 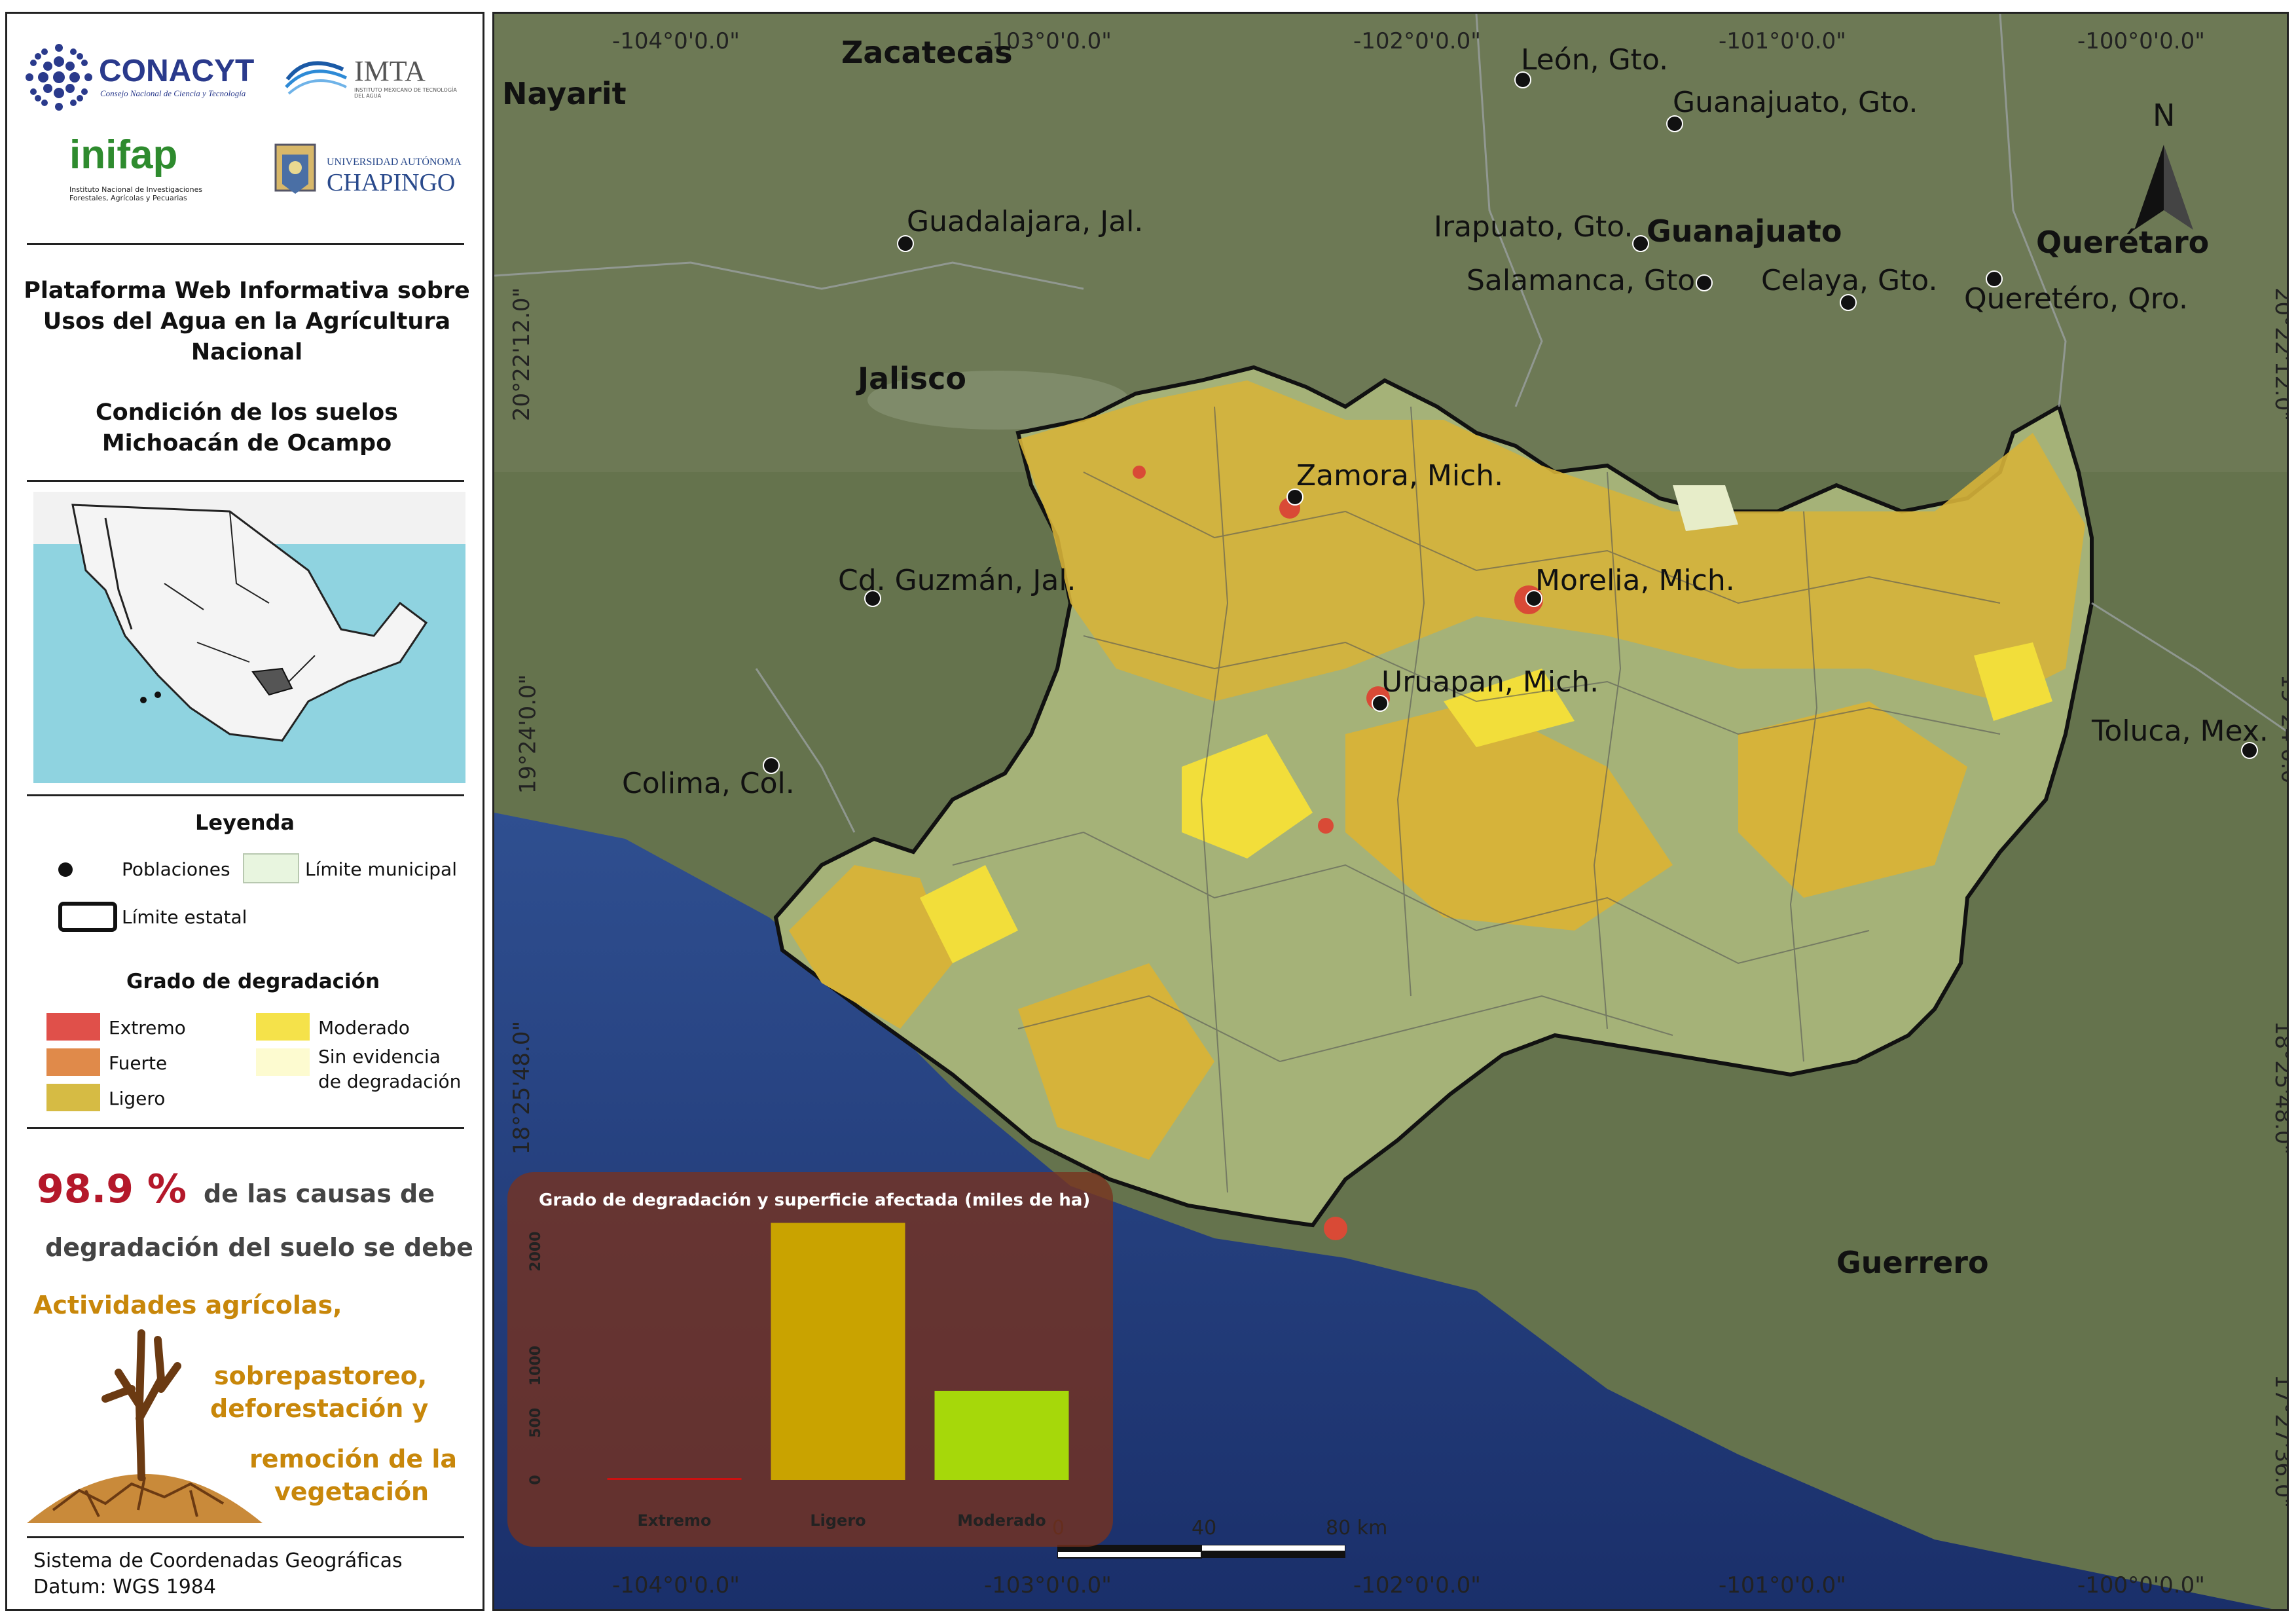 I want to click on causes-line-b: sobrepastoreo,, so click(x=321, y=1375).